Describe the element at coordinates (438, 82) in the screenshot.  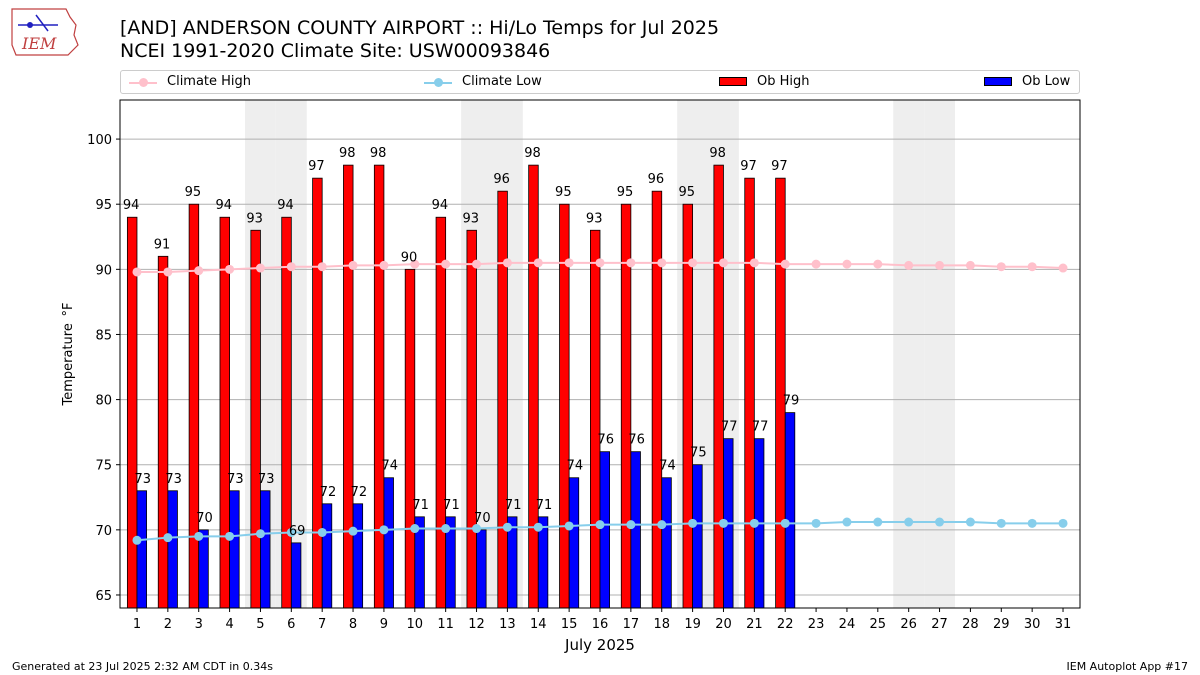
I see `legend-dot-marker` at that location.